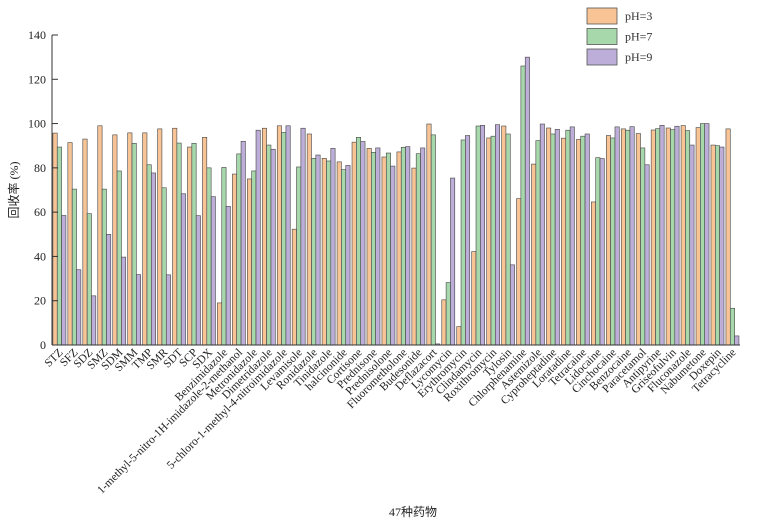  Describe the element at coordinates (40, 256) in the screenshot. I see `y-tick-label: 40` at that location.